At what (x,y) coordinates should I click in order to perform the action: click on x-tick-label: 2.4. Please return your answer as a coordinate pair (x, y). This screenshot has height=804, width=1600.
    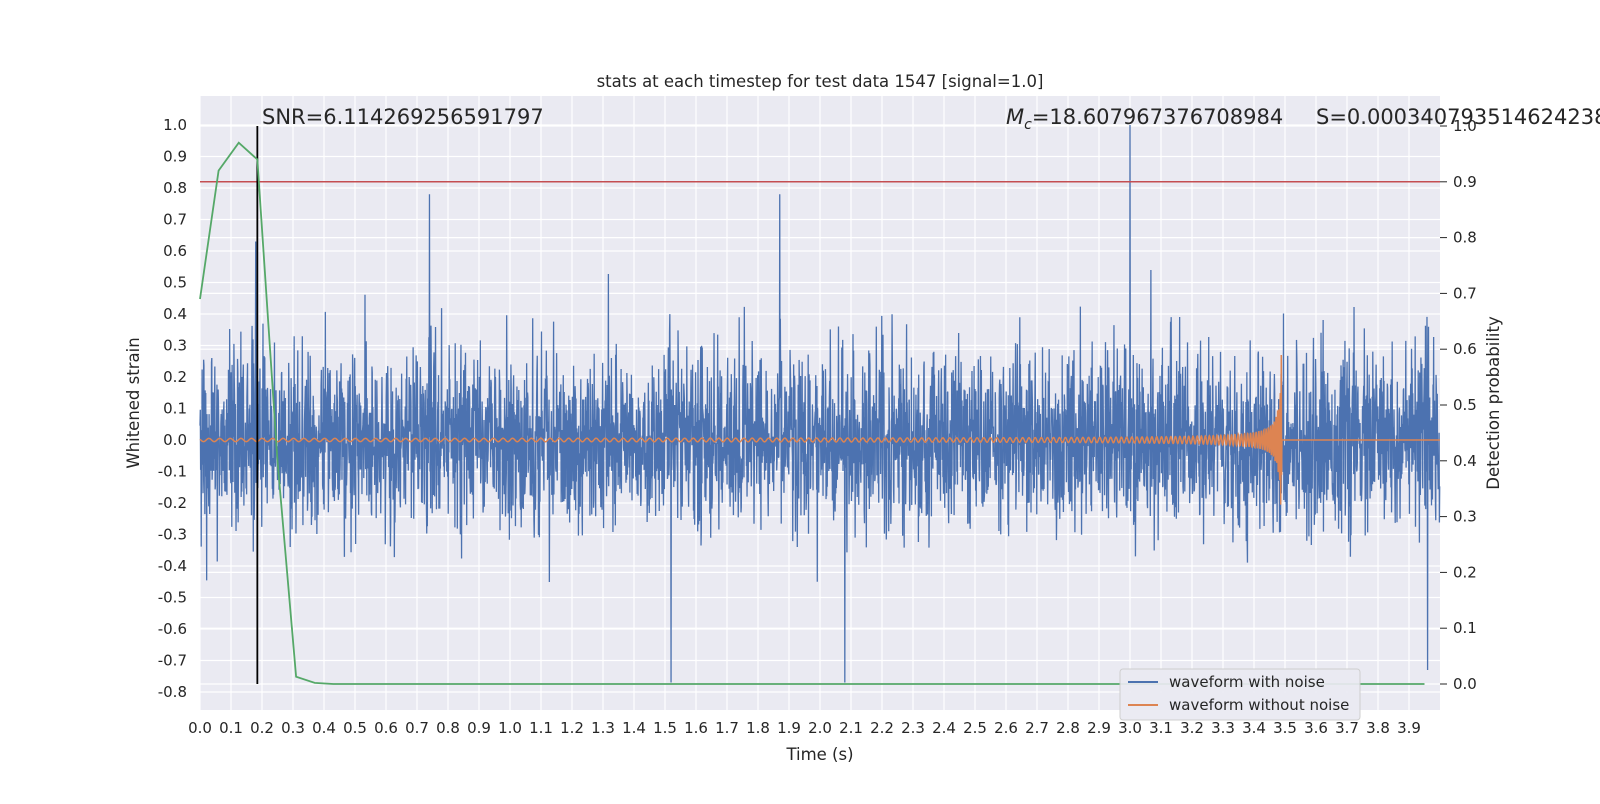
    Looking at the image, I should click on (944, 728).